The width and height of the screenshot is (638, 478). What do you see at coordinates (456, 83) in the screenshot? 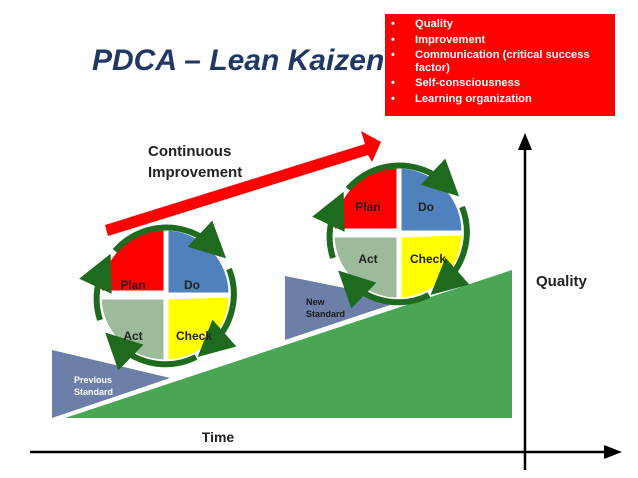
I see `factor-item: • Self-consciousness` at bounding box center [456, 83].